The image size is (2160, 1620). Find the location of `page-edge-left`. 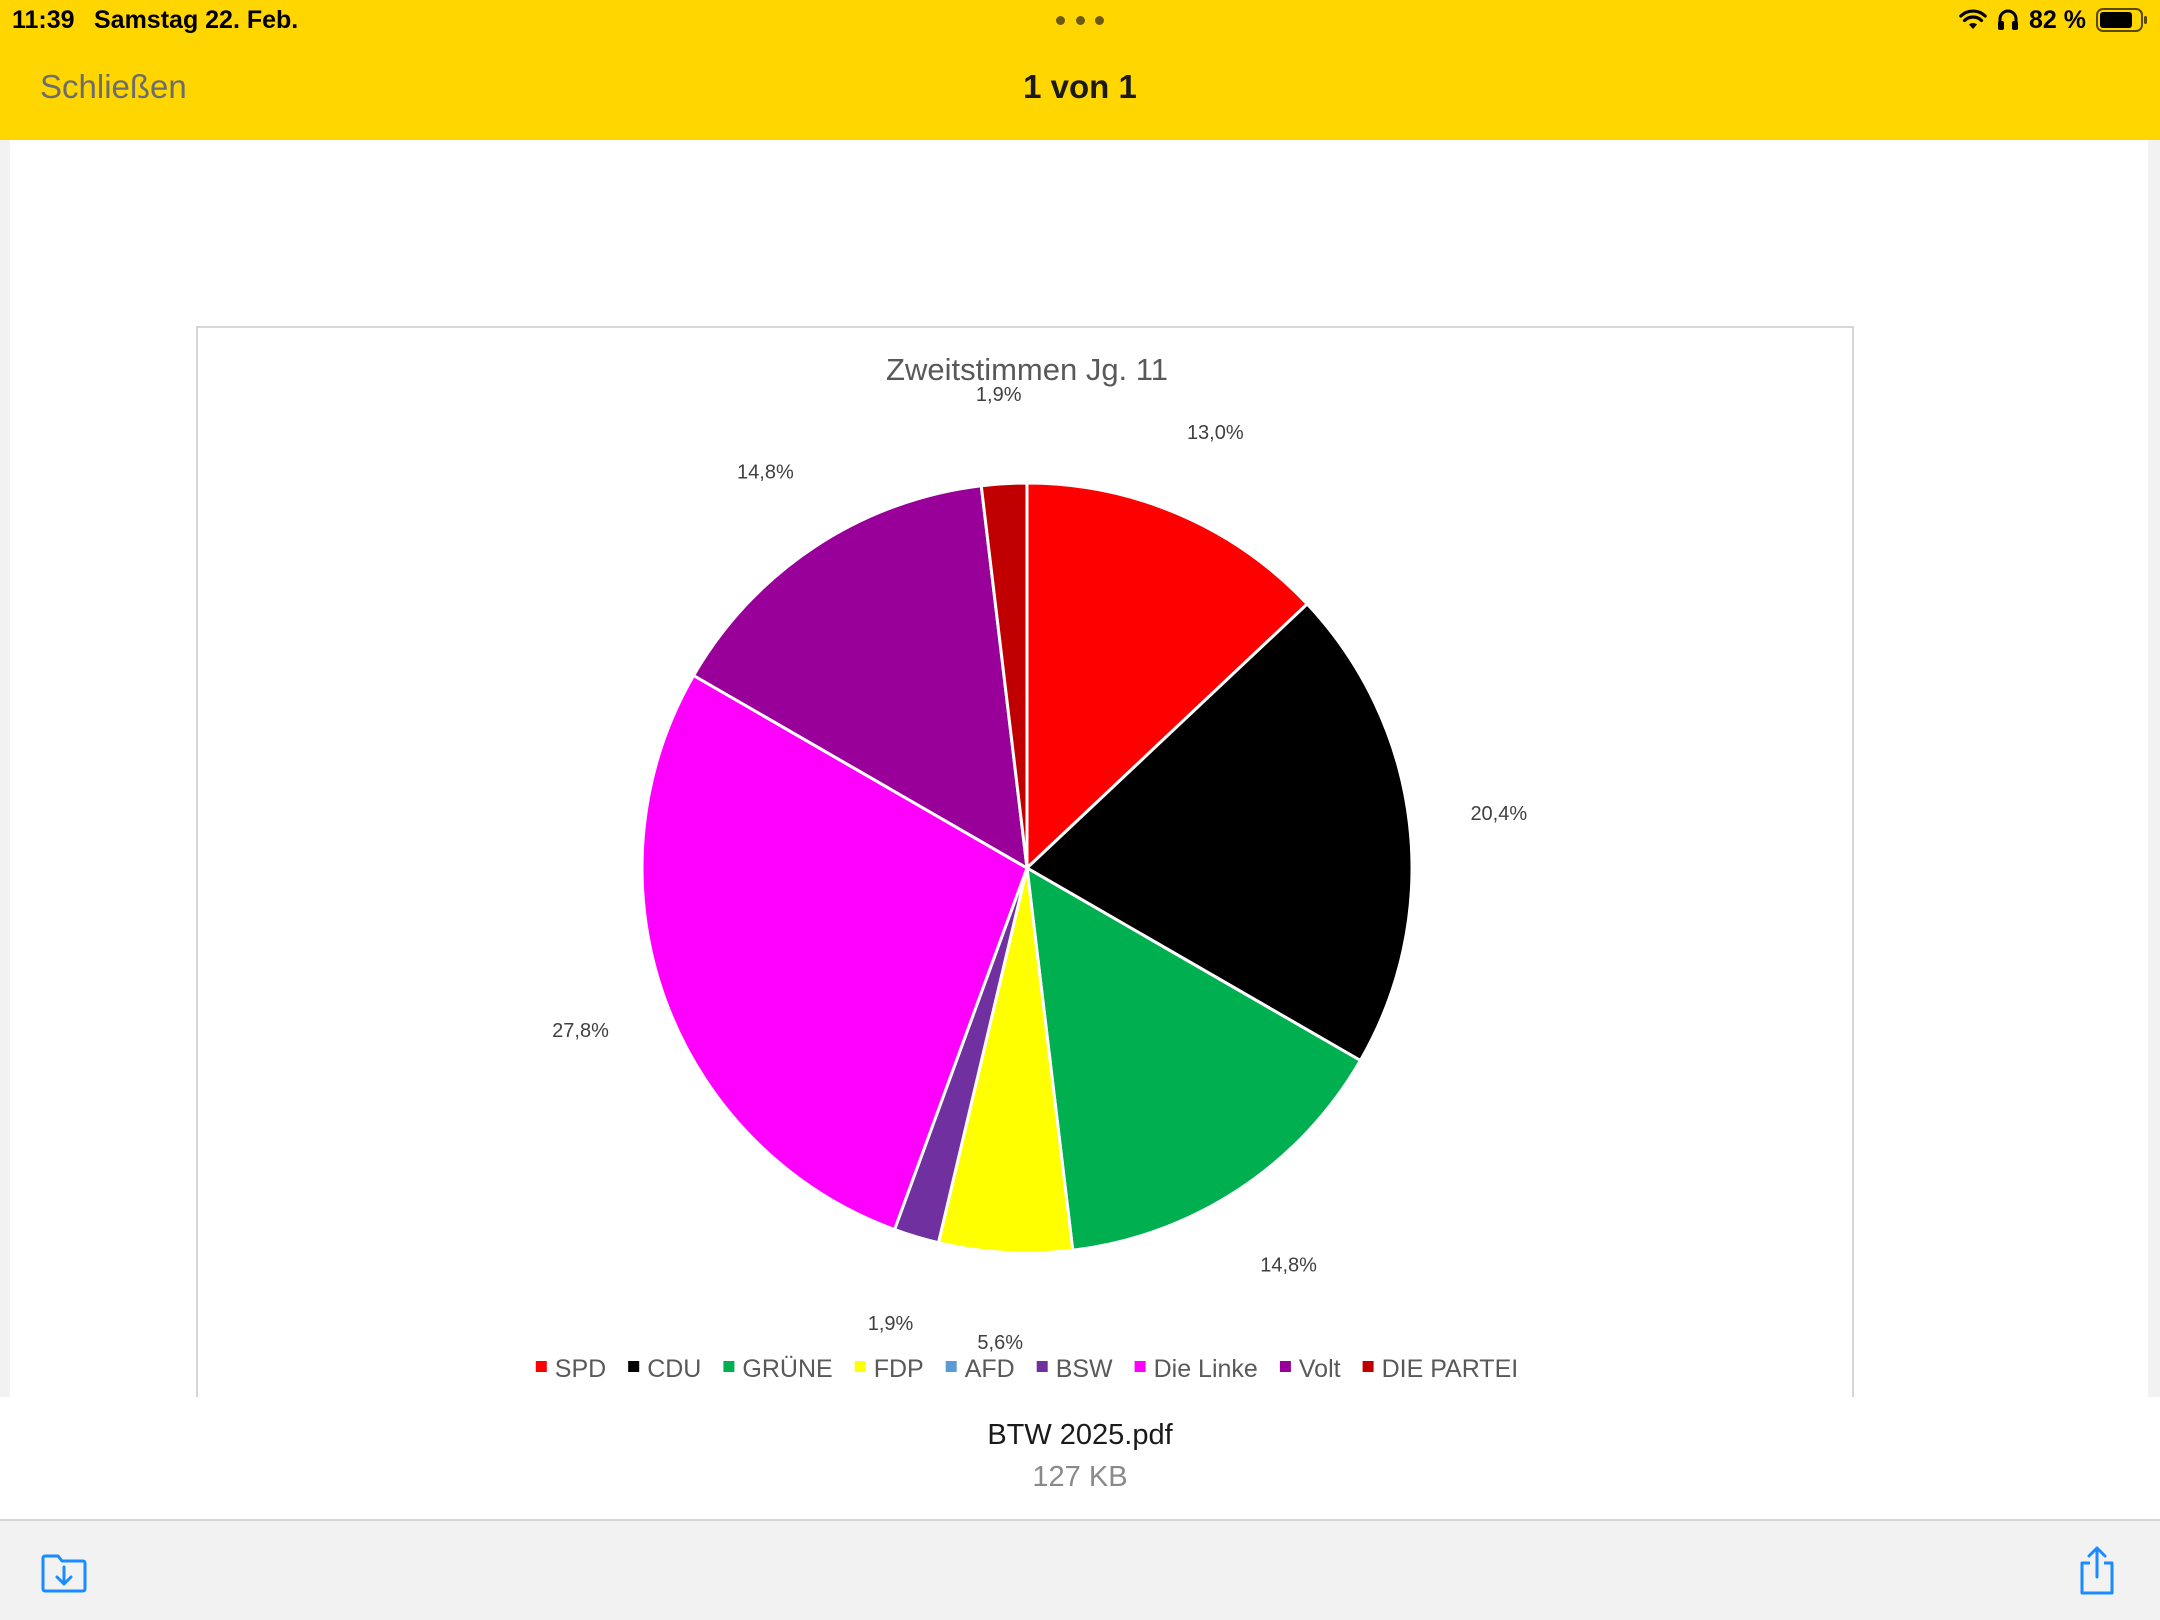

page-edge-left is located at coordinates (5, 768).